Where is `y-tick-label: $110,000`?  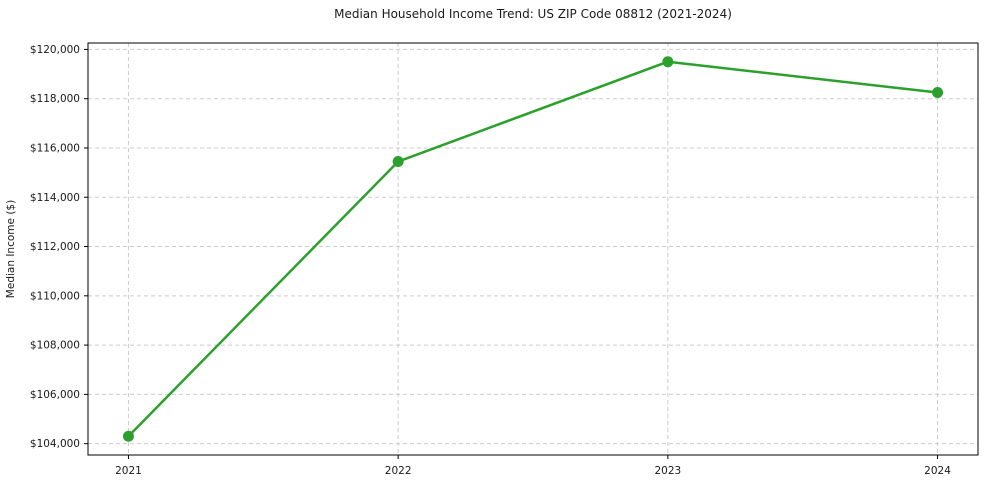
y-tick-label: $110,000 is located at coordinates (55, 296).